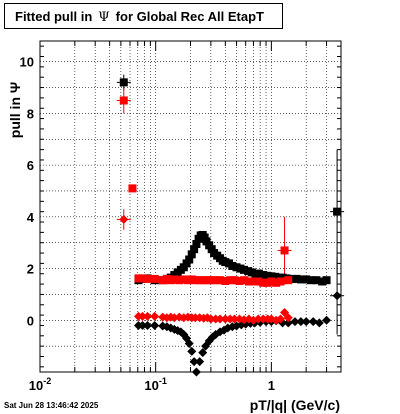 Image resolution: width=400 pixels, height=414 pixels. Describe the element at coordinates (271, 385) in the screenshot. I see `x-tick-label: 1` at that location.